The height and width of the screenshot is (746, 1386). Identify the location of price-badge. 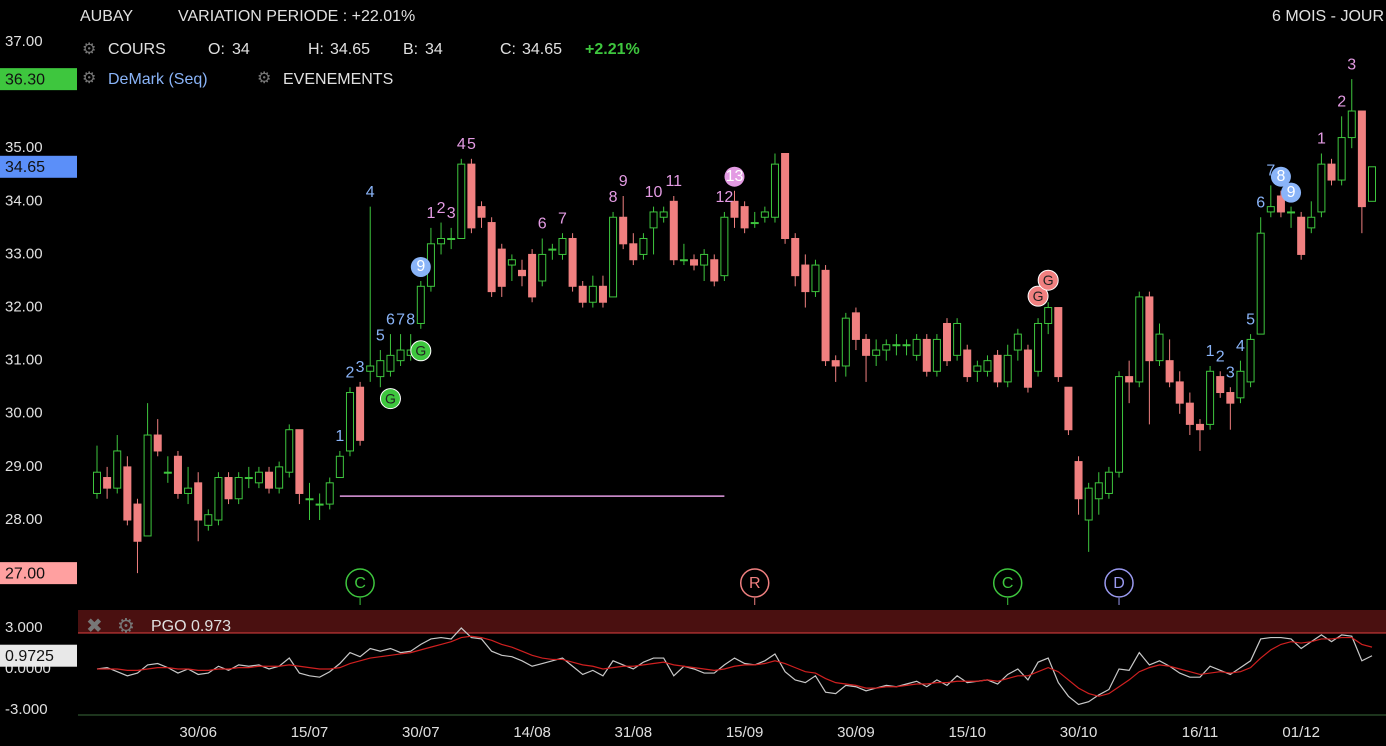
(38, 166).